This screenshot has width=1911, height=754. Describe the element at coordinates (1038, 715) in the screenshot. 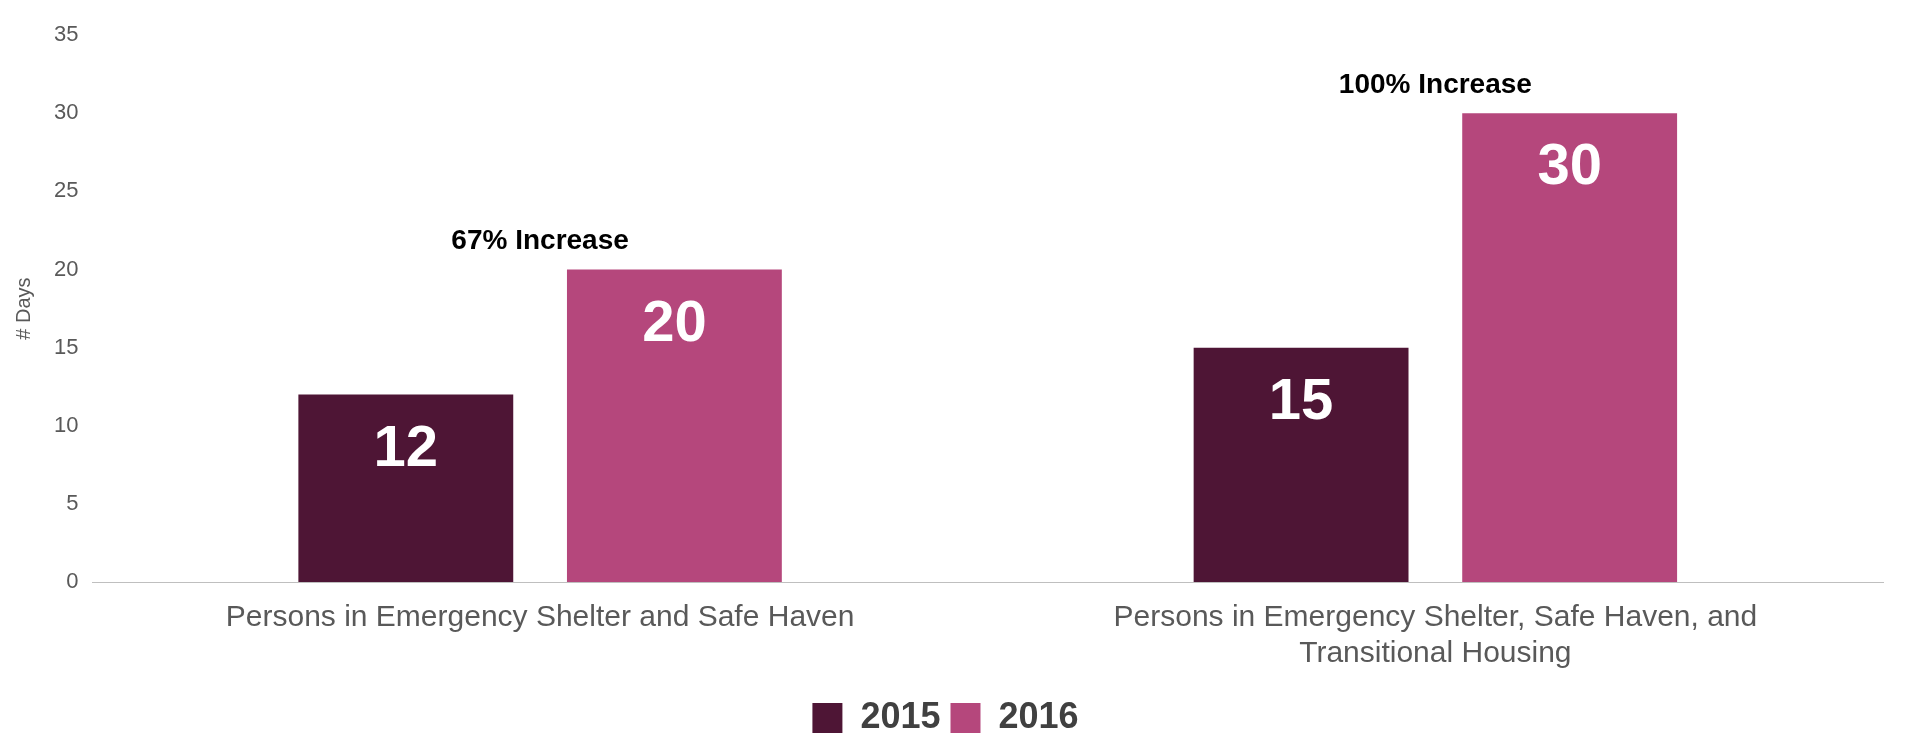

I see `legend-label: 2016` at that location.